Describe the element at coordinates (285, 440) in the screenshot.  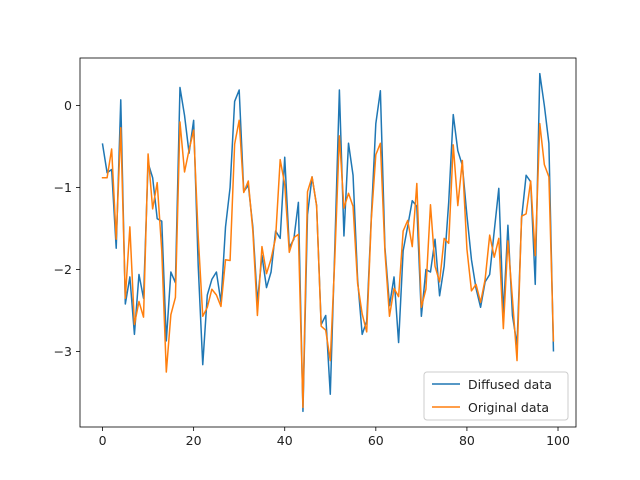
I see `x-tick-label: 40` at that location.